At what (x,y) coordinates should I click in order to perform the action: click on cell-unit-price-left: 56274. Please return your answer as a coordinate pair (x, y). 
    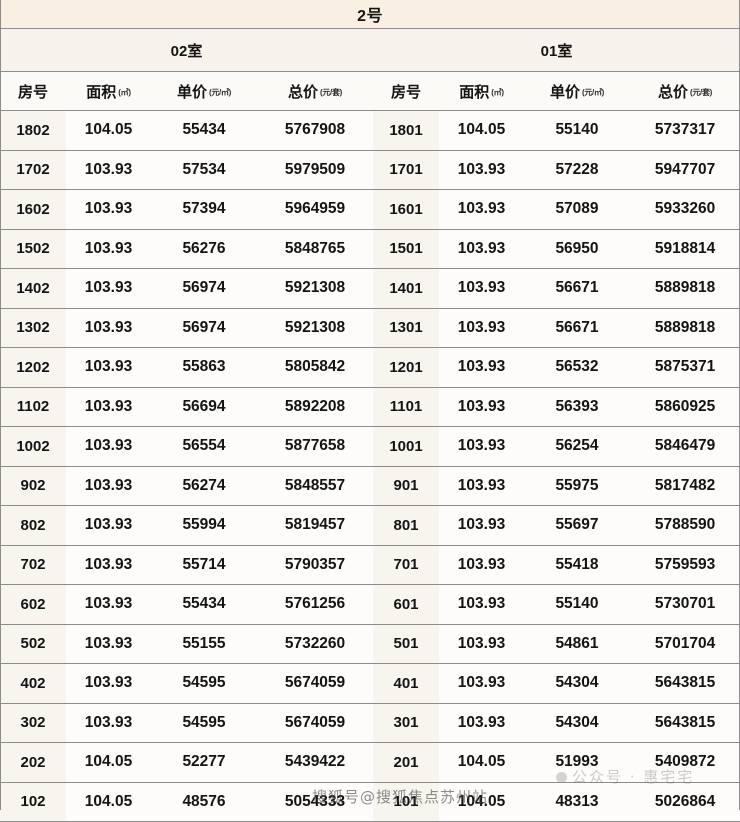
    Looking at the image, I should click on (204, 485).